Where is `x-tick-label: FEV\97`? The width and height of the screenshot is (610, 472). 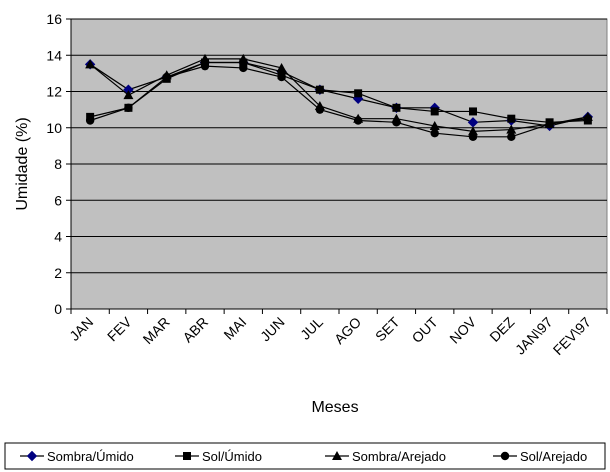
x-tick-label: FEV\97 is located at coordinates (572, 336).